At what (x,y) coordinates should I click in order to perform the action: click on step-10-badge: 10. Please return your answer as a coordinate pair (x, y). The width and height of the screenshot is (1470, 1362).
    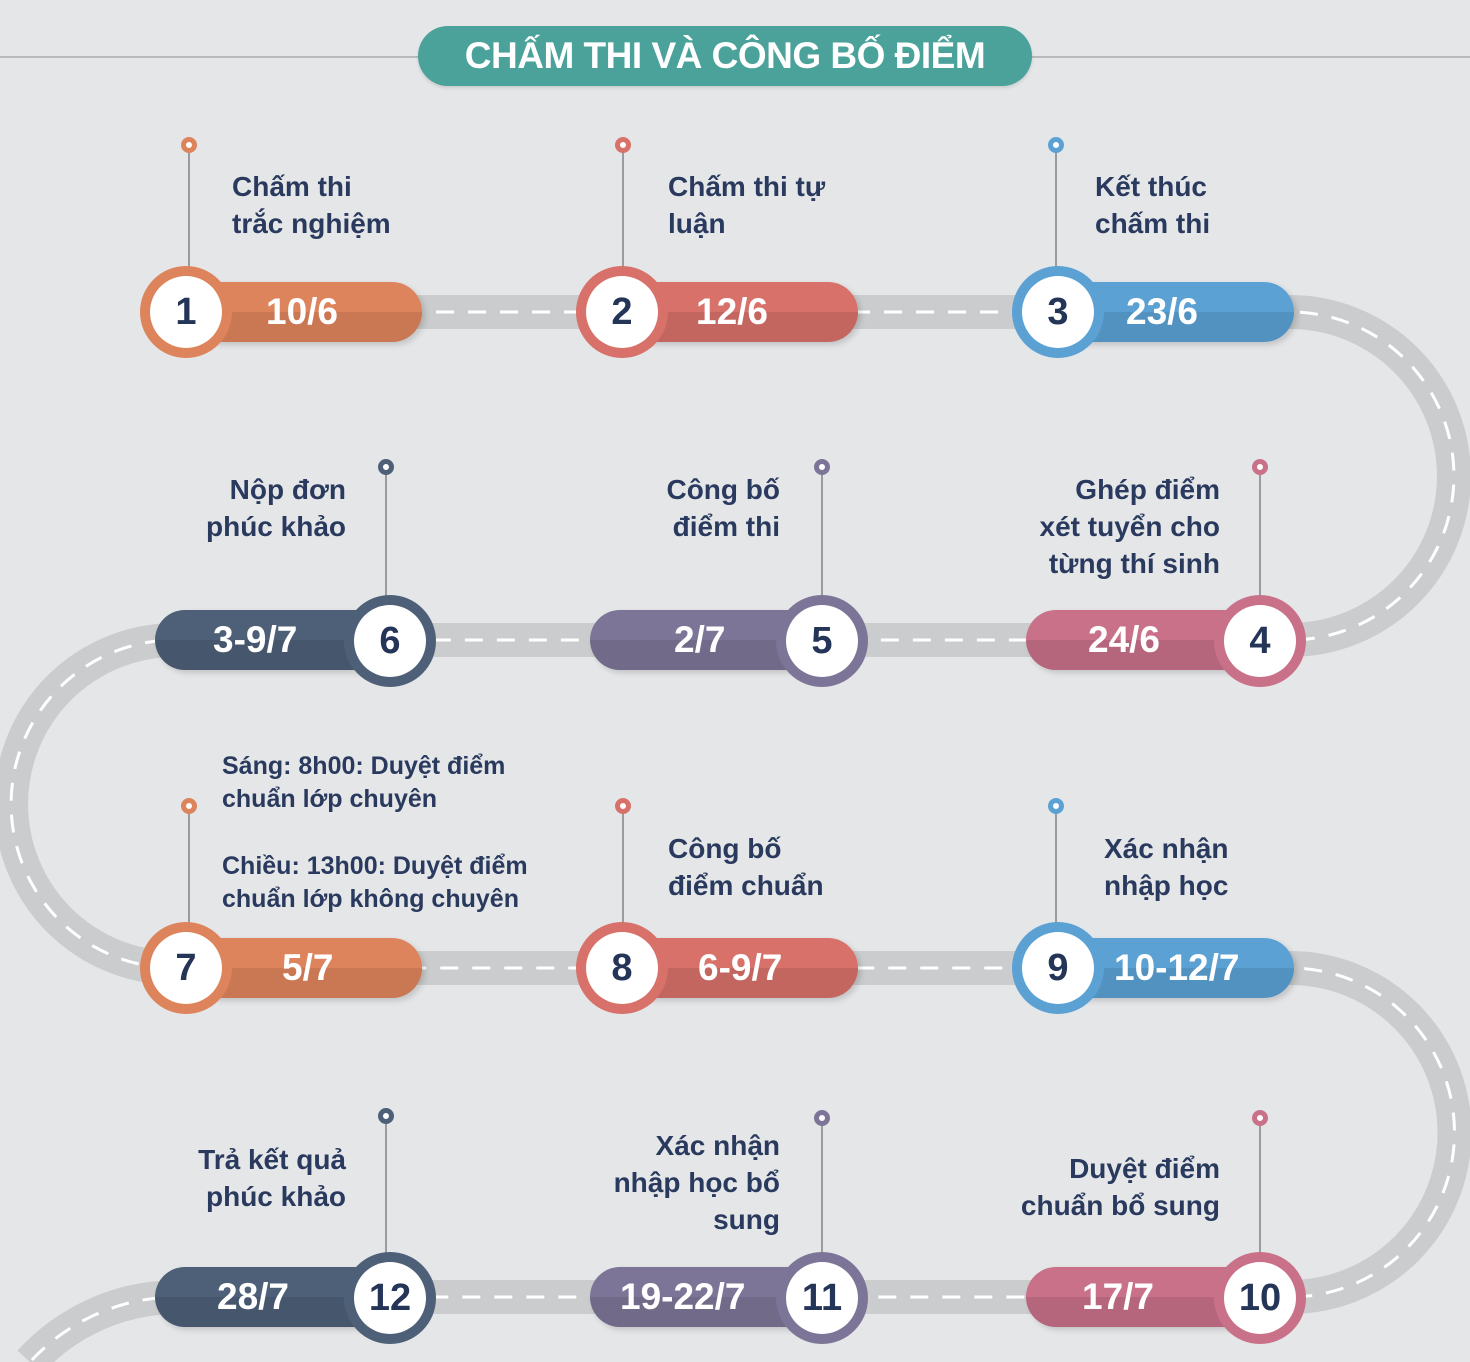
    Looking at the image, I should click on (1260, 1298).